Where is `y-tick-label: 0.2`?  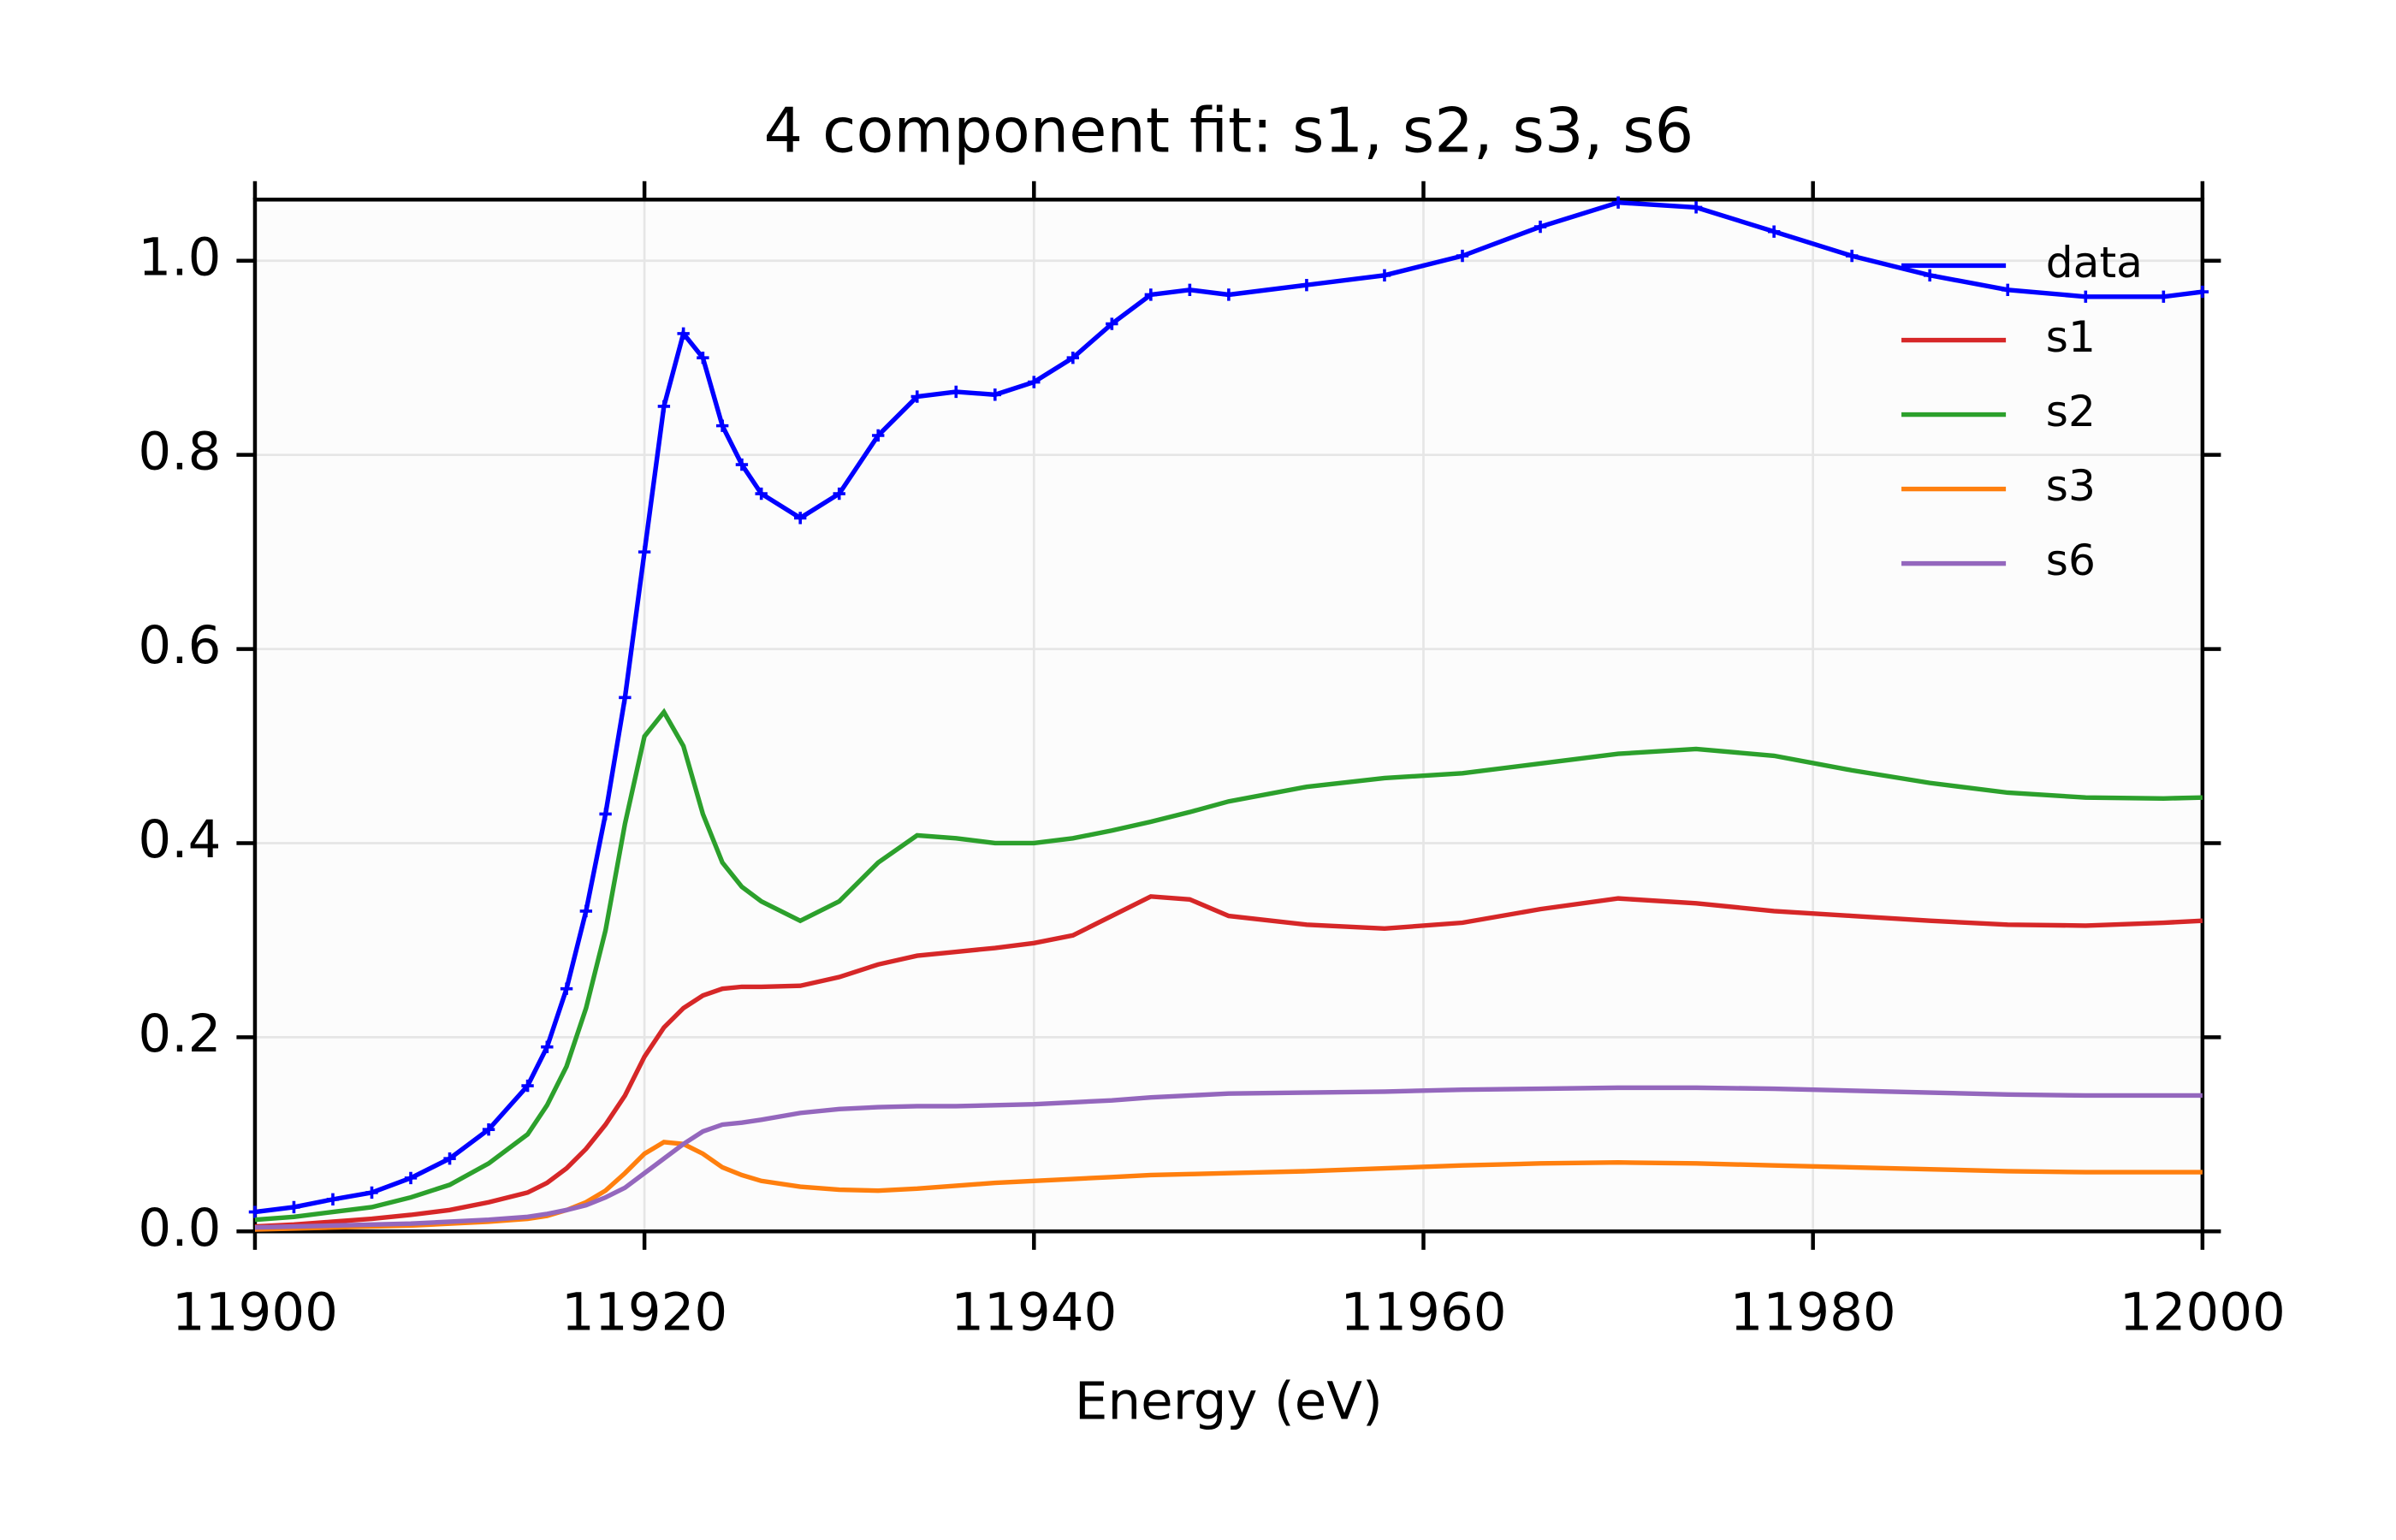
y-tick-label: 0.2 is located at coordinates (180, 1034).